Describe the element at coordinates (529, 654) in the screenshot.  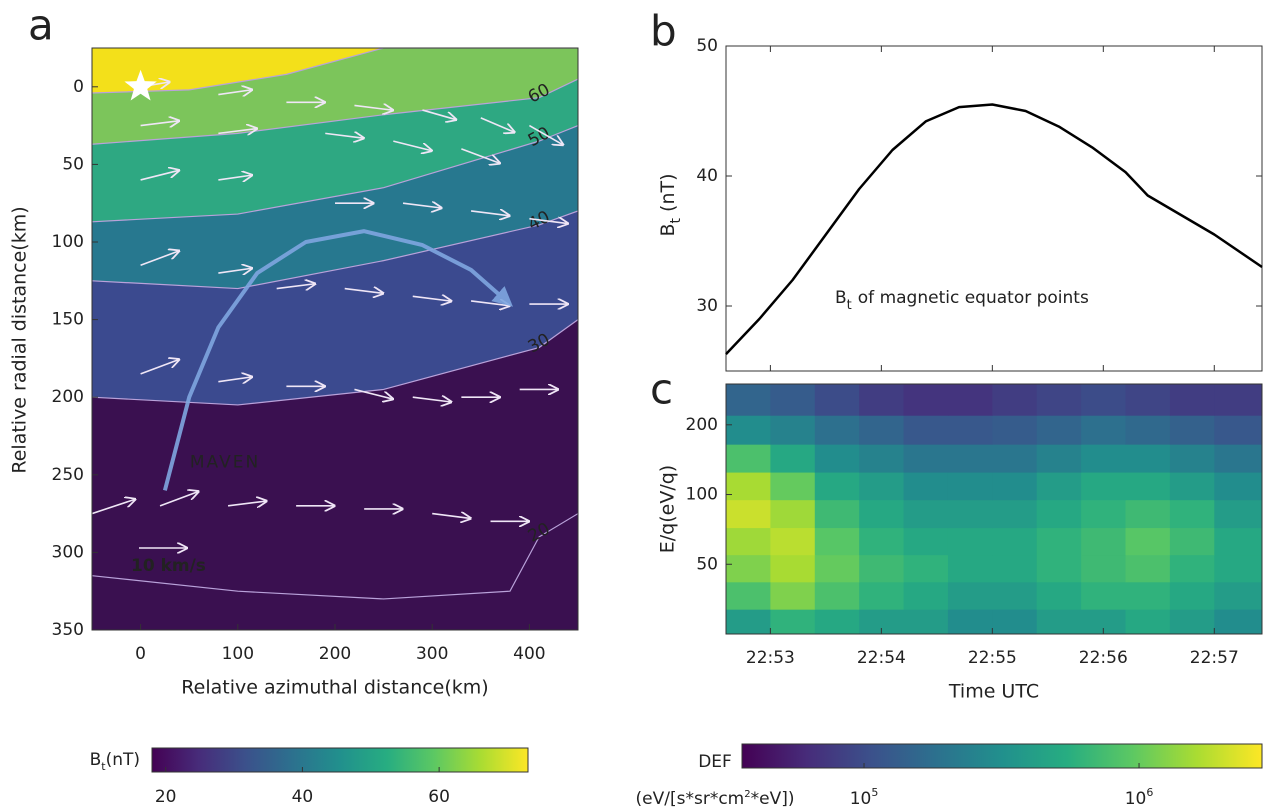
I see `x-tick-label: 400` at that location.